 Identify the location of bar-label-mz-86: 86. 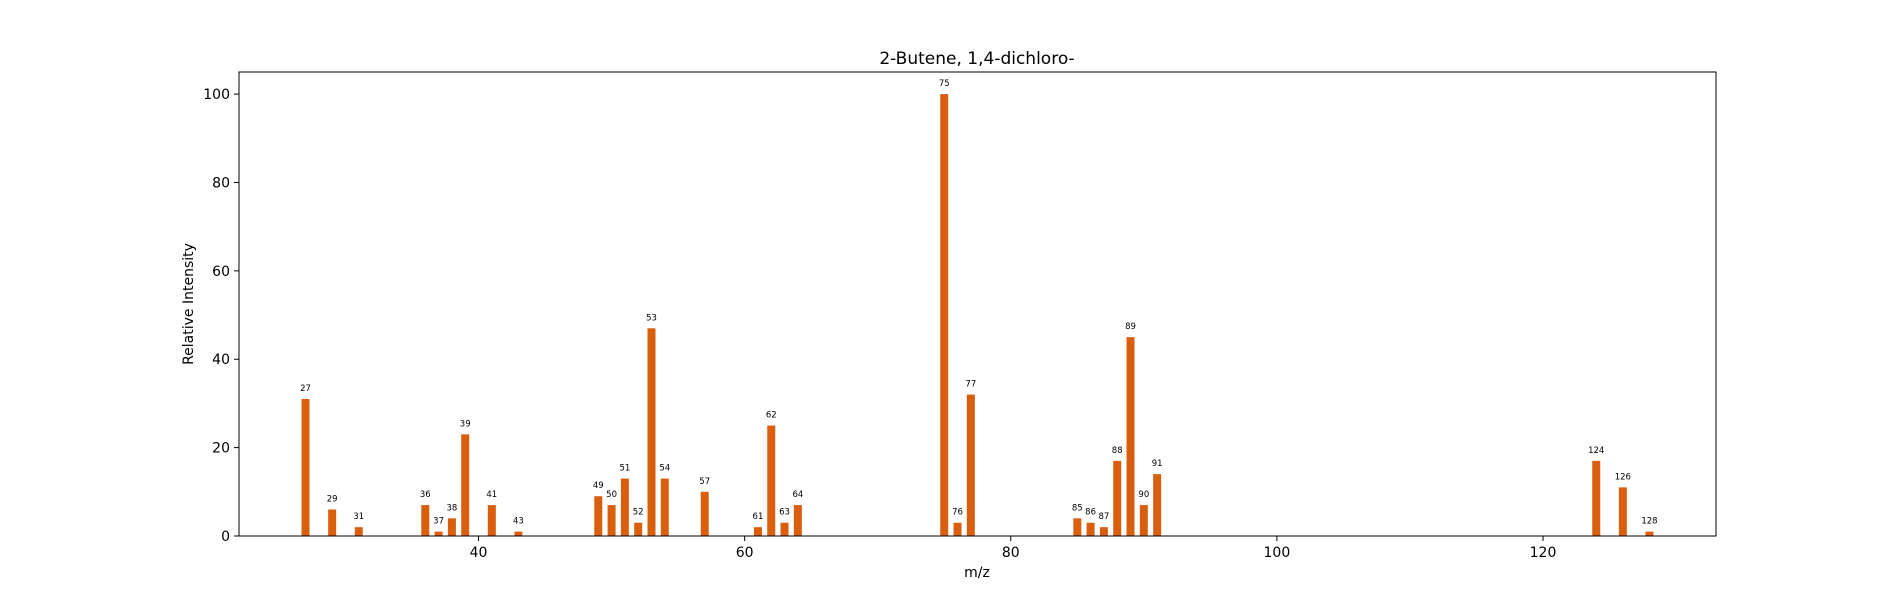
(1090, 513).